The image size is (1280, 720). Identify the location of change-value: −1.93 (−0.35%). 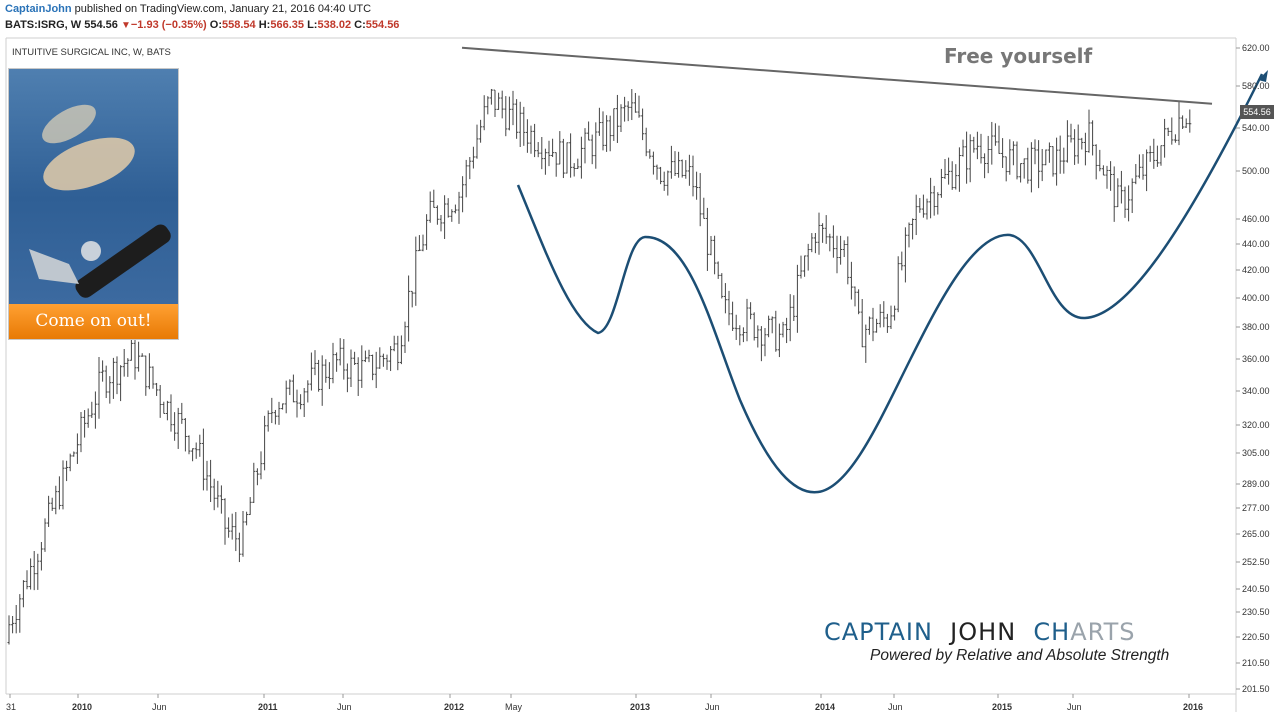
(168, 25).